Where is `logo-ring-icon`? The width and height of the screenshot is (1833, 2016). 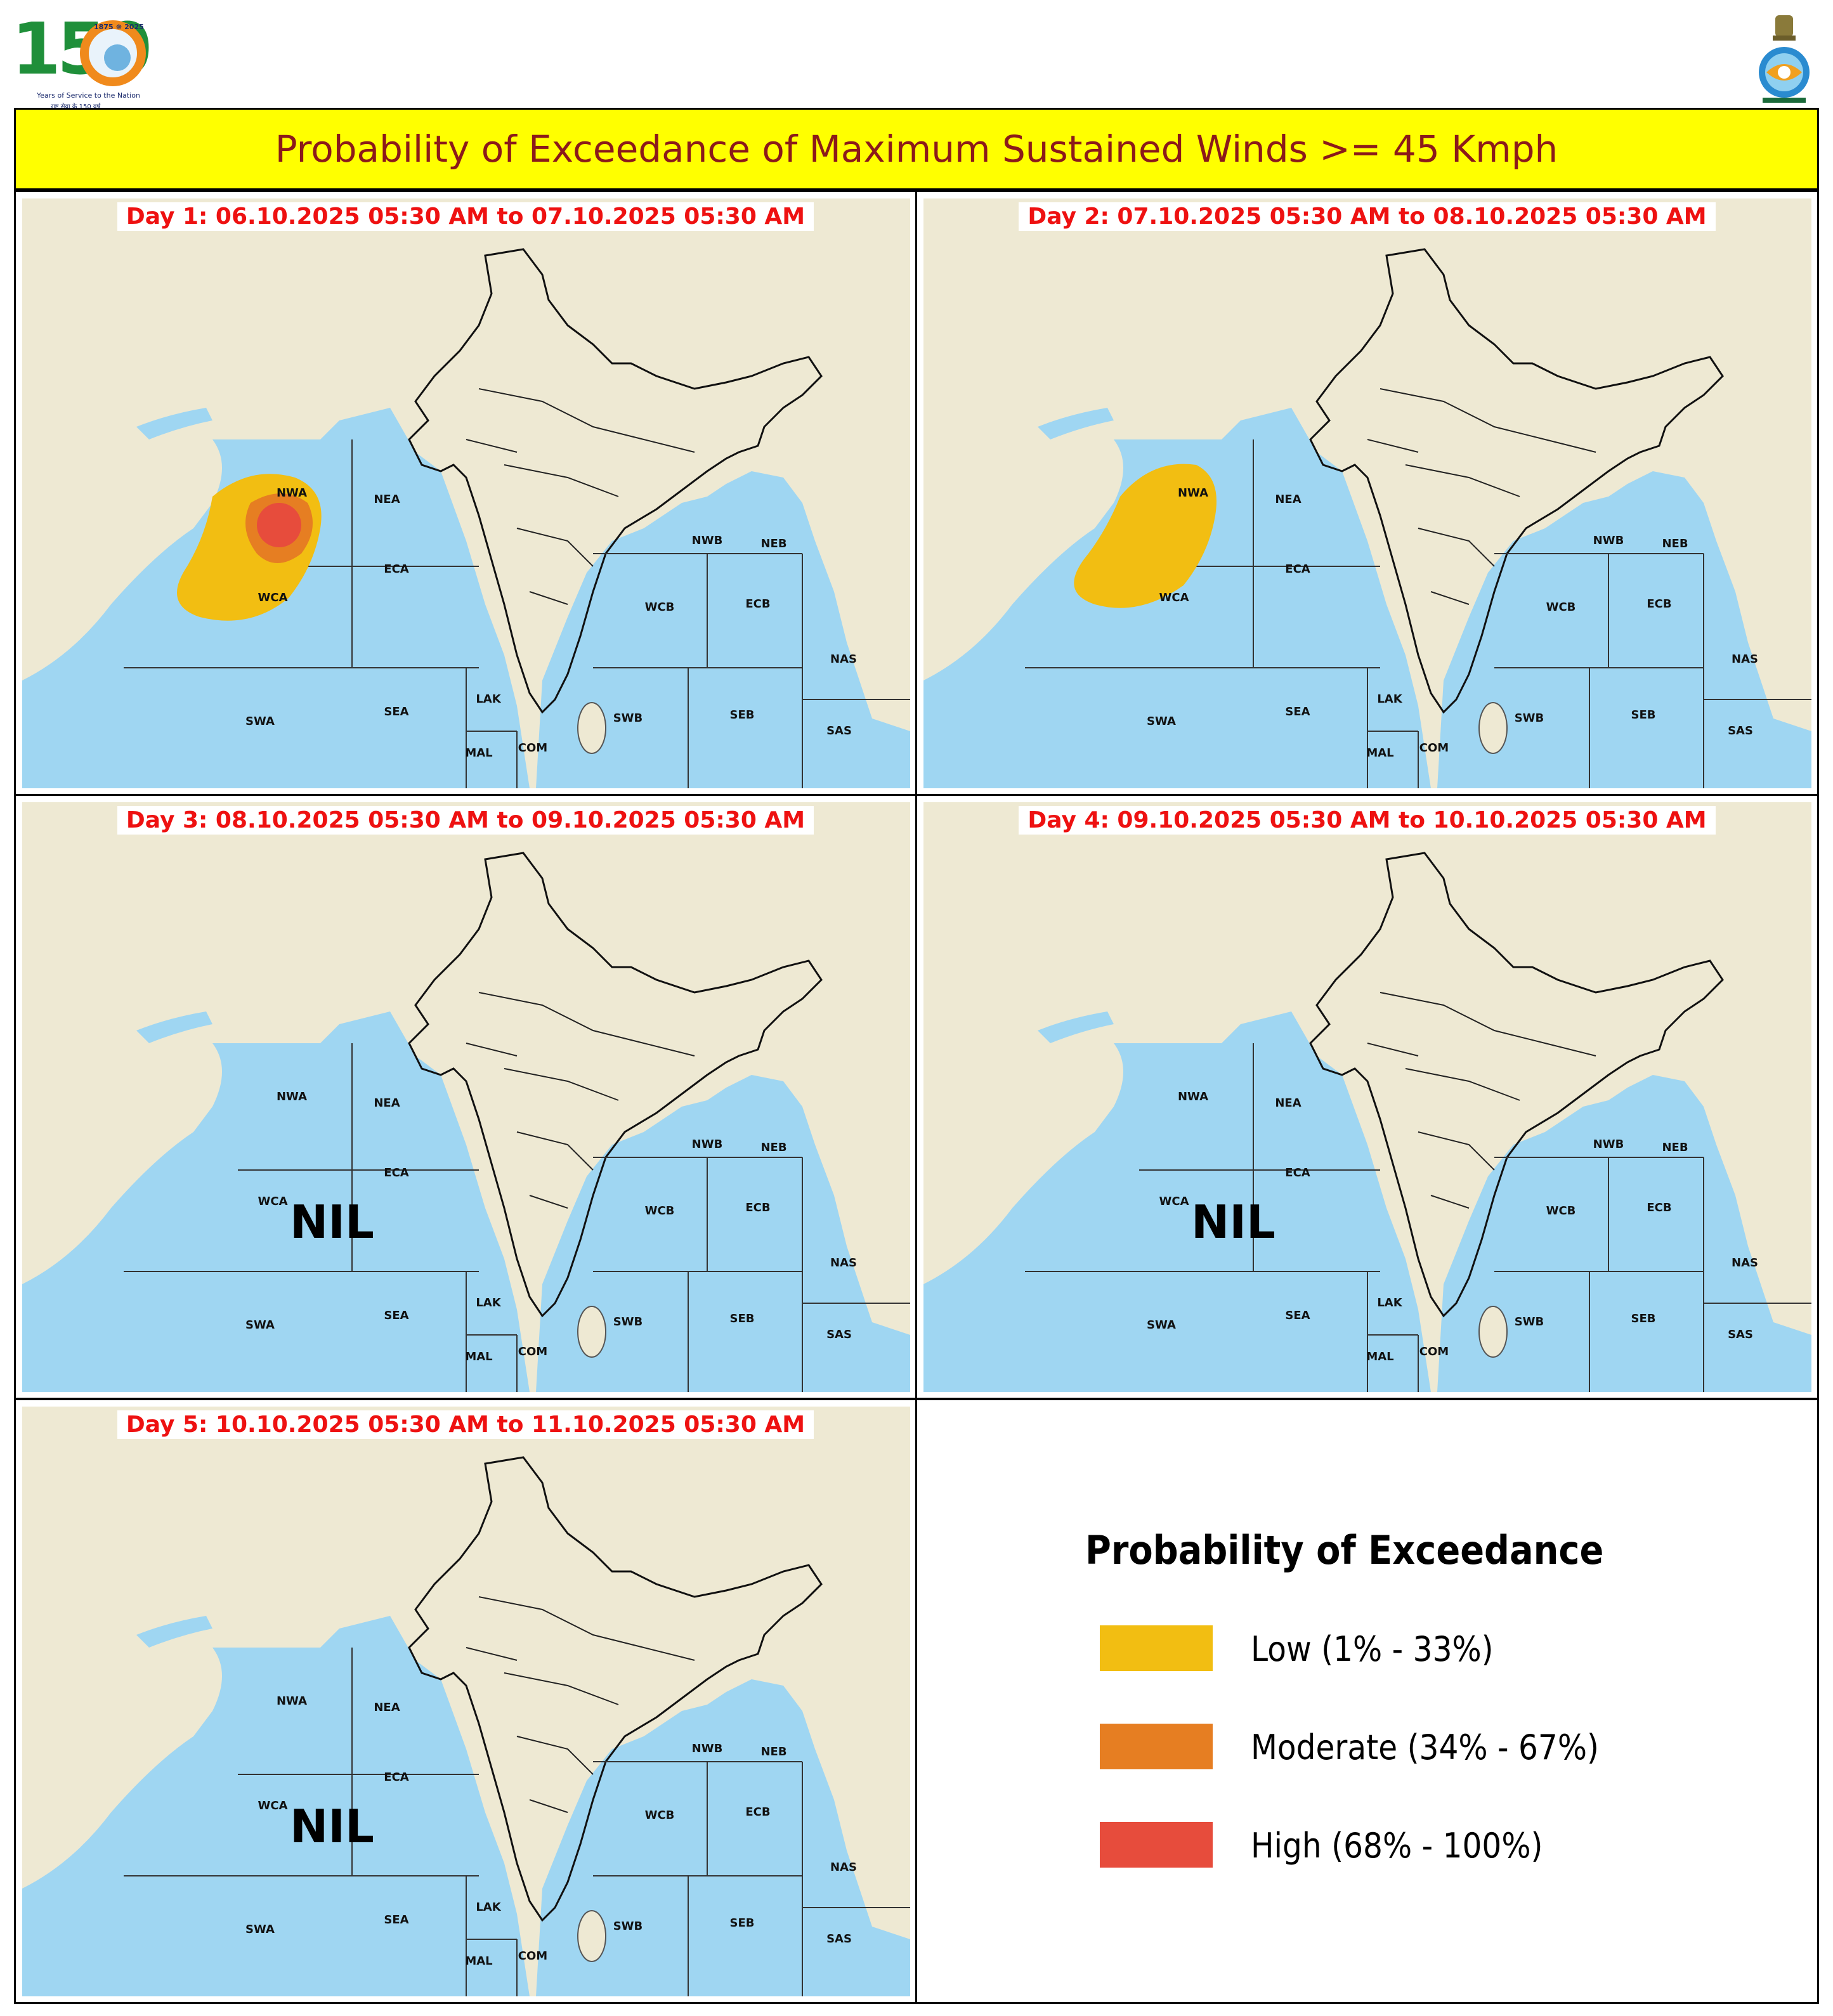
logo-ring-icon is located at coordinates (113, 53).